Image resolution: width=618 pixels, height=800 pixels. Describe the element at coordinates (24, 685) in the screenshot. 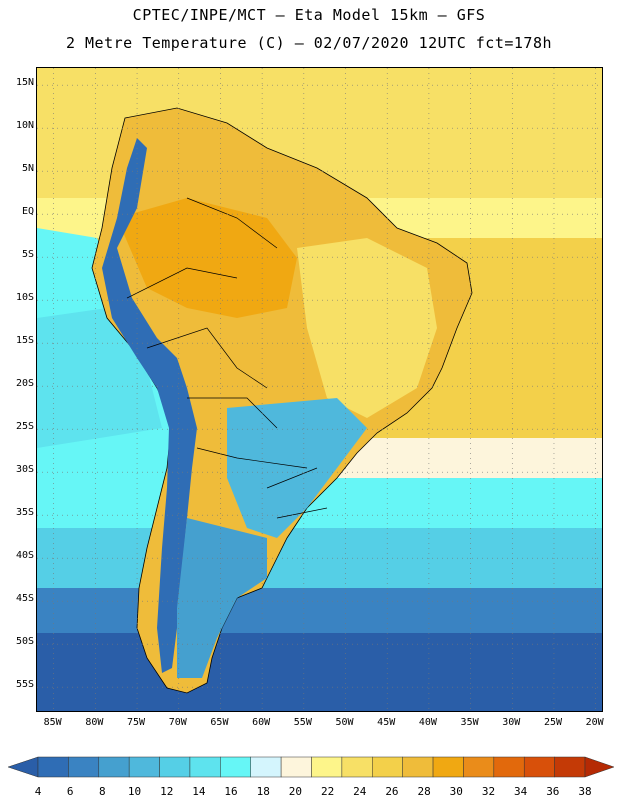

I see `lat-tick-label: 55S` at that location.